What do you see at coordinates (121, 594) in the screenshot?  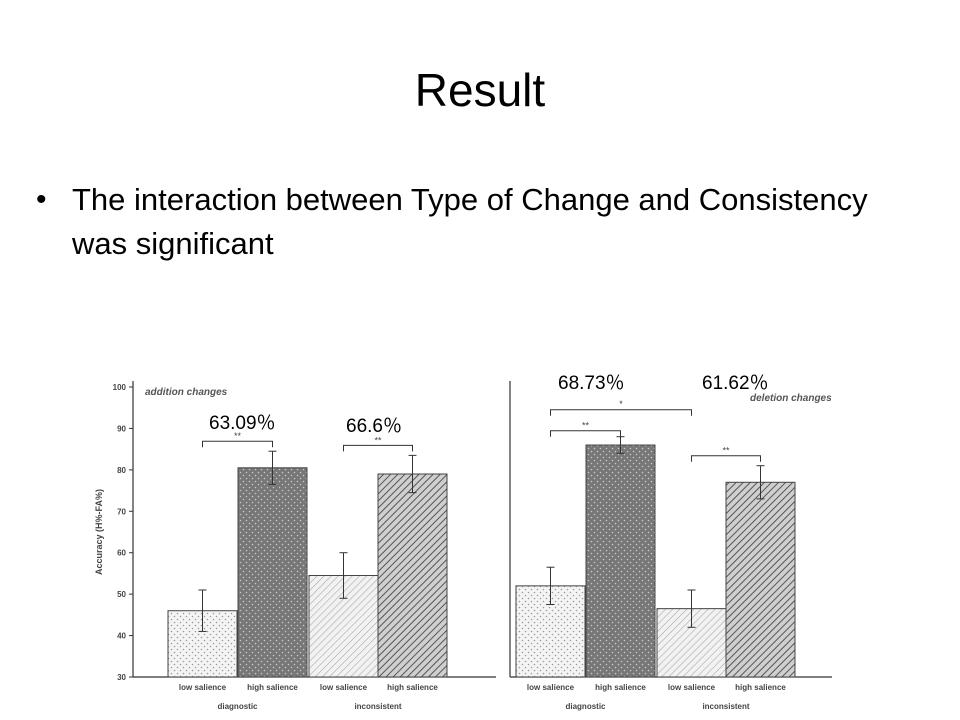 I see `y-tick-label: 50` at bounding box center [121, 594].